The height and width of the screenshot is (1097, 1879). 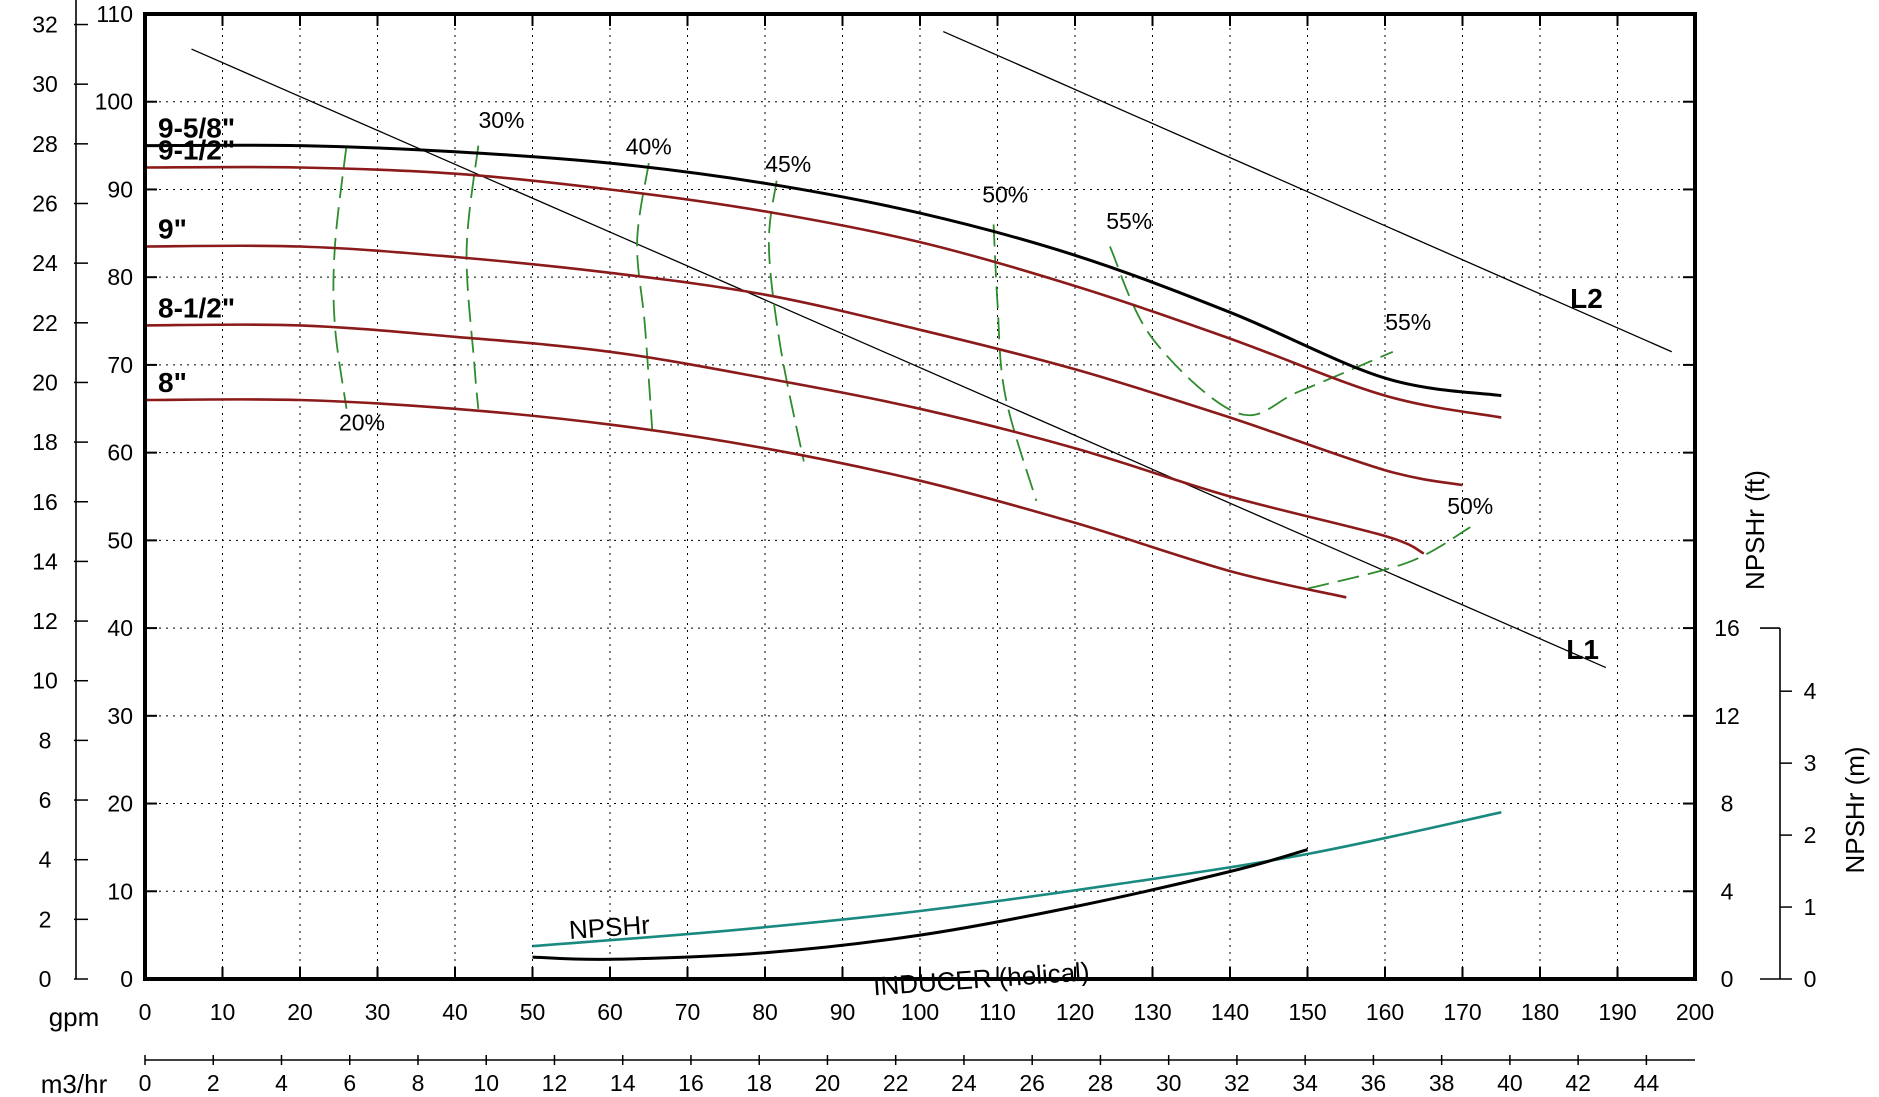 I want to click on x-tick-label: 200, so click(x=1695, y=1012).